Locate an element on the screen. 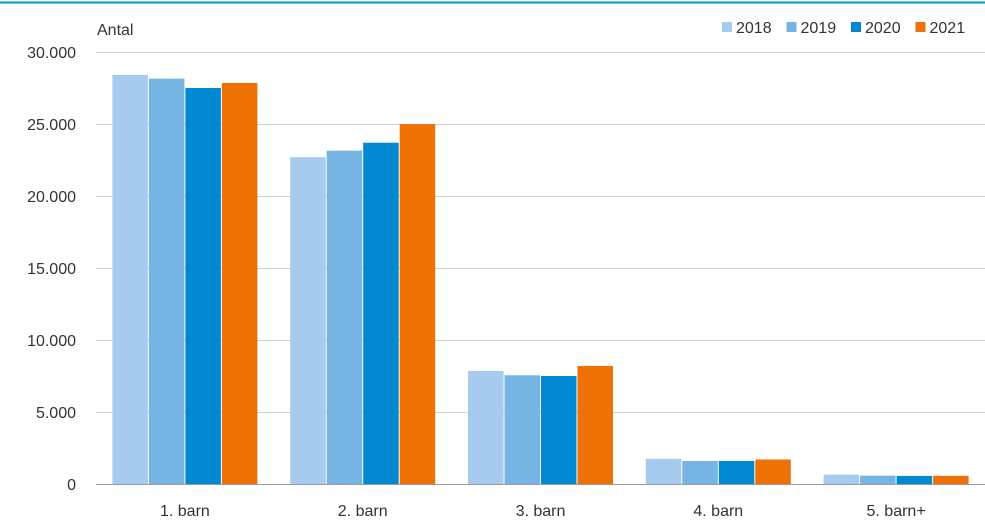 This screenshot has width=985, height=524. legend-swatch-2018 is located at coordinates (727, 27).